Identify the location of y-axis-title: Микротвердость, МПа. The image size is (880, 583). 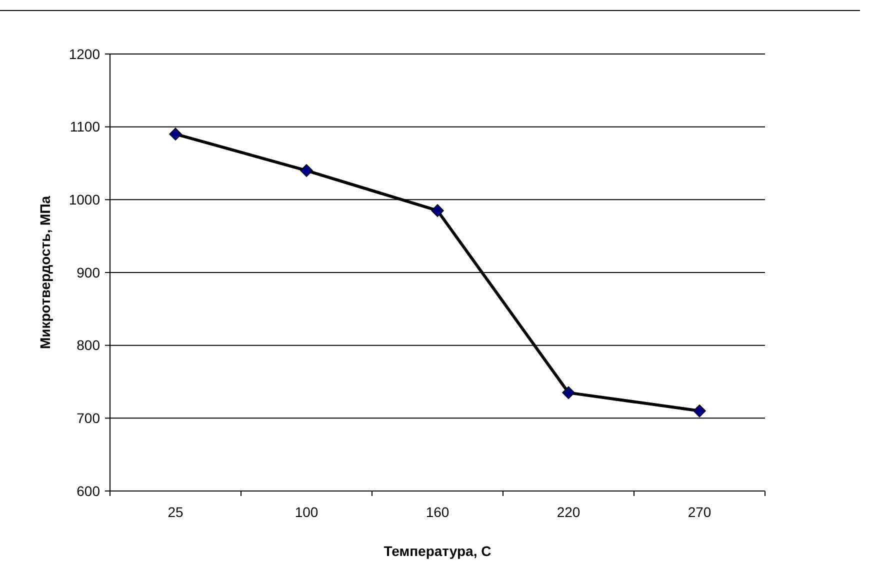
(45, 273).